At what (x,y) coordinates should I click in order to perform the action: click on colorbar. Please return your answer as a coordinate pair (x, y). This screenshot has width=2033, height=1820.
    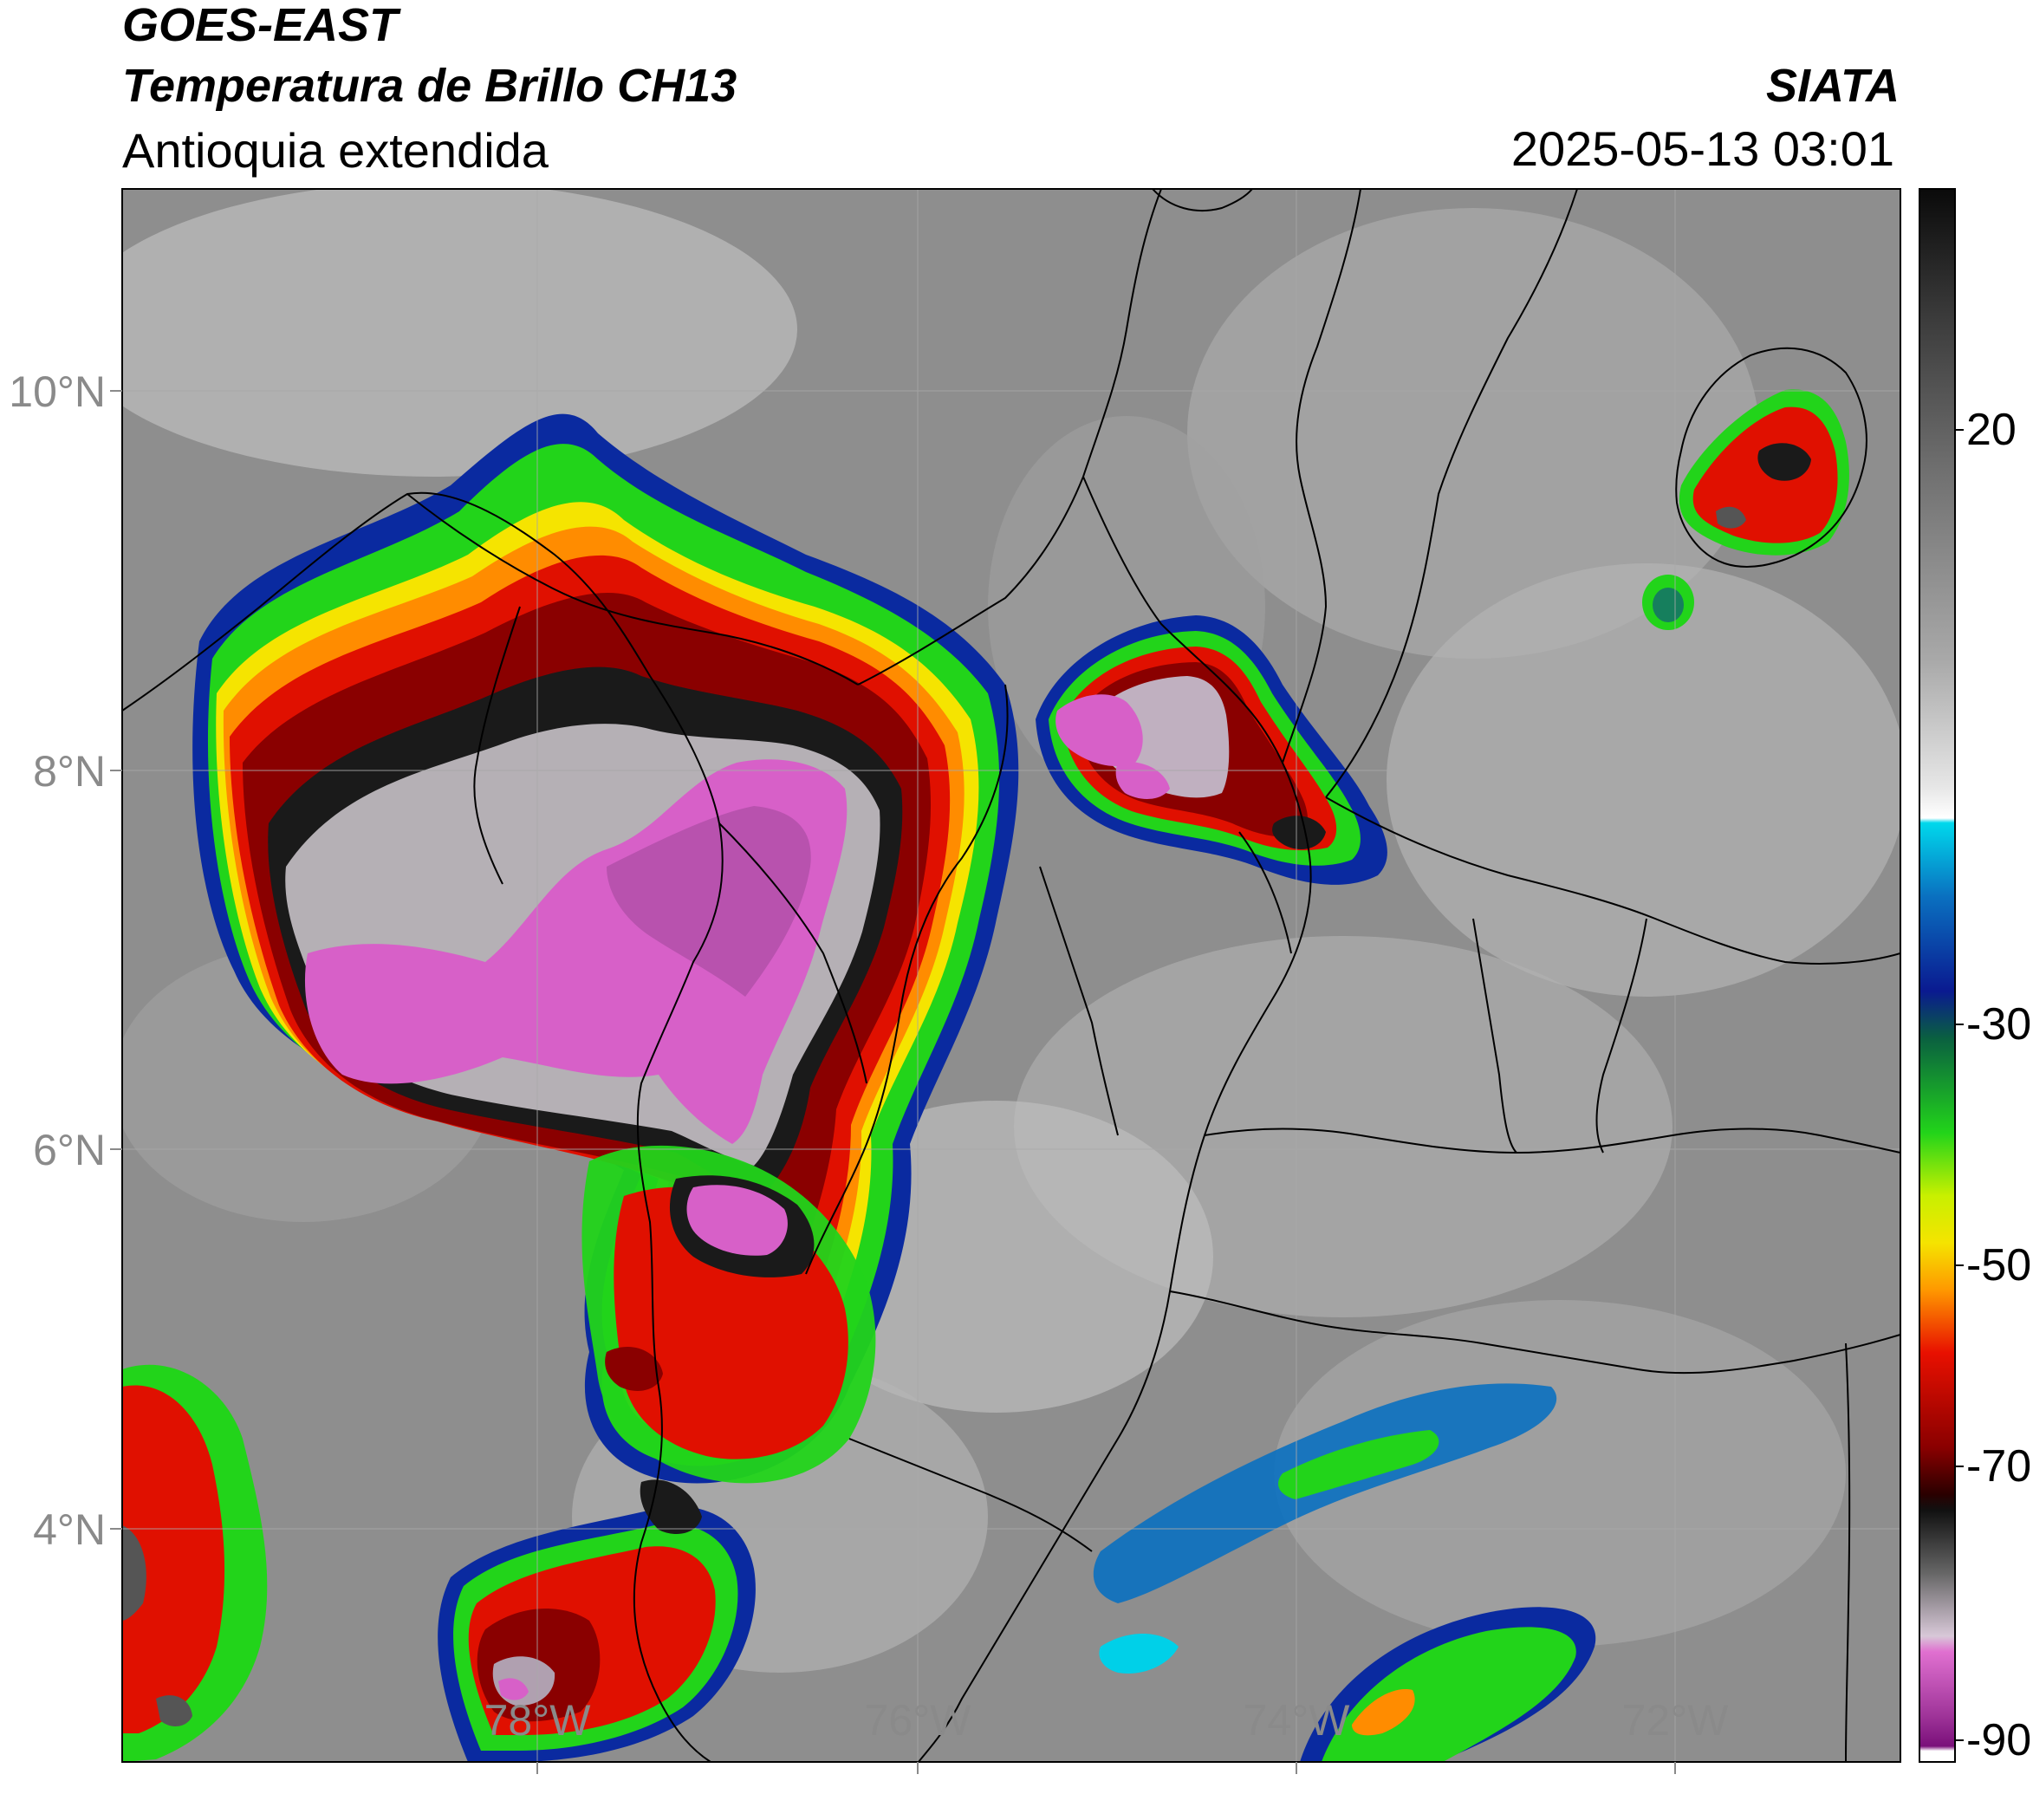
    Looking at the image, I should click on (1937, 975).